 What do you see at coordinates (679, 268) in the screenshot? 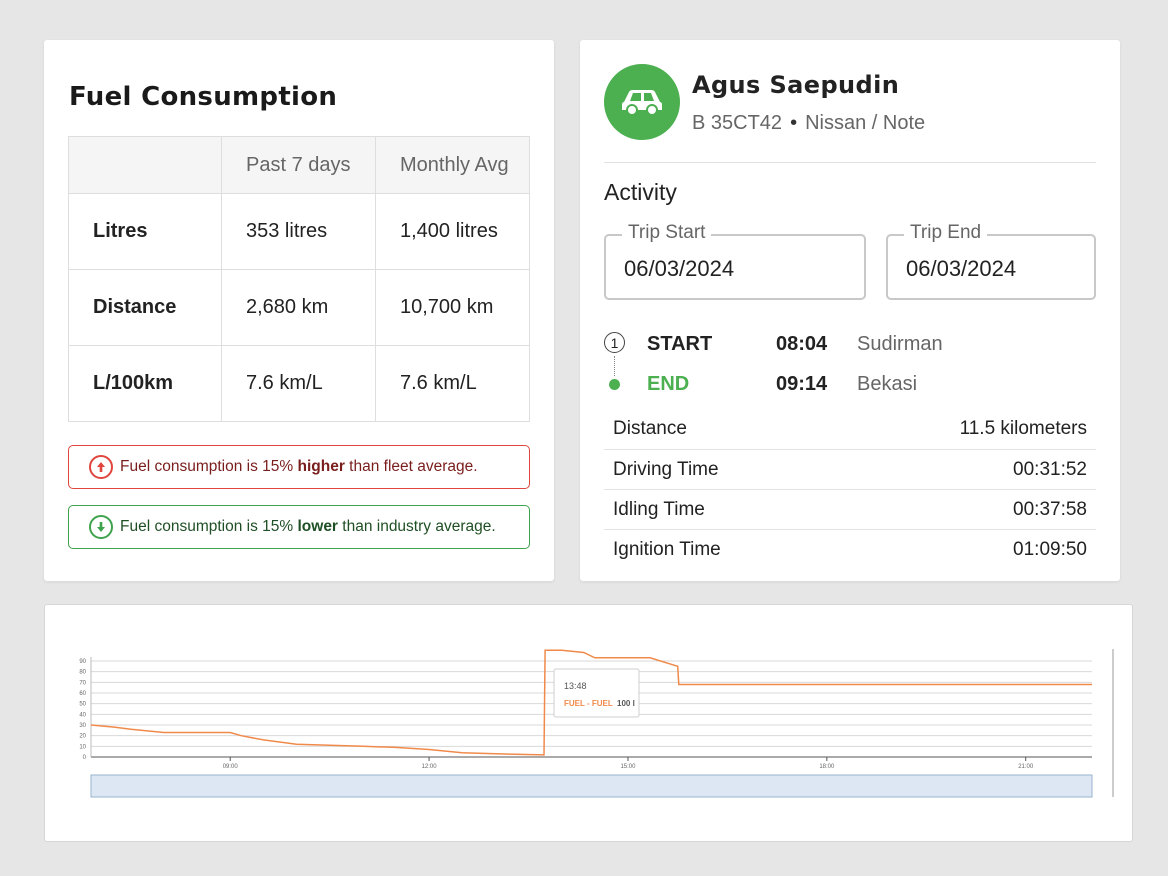
I see `trip-start-value: 06/03/2024` at bounding box center [679, 268].